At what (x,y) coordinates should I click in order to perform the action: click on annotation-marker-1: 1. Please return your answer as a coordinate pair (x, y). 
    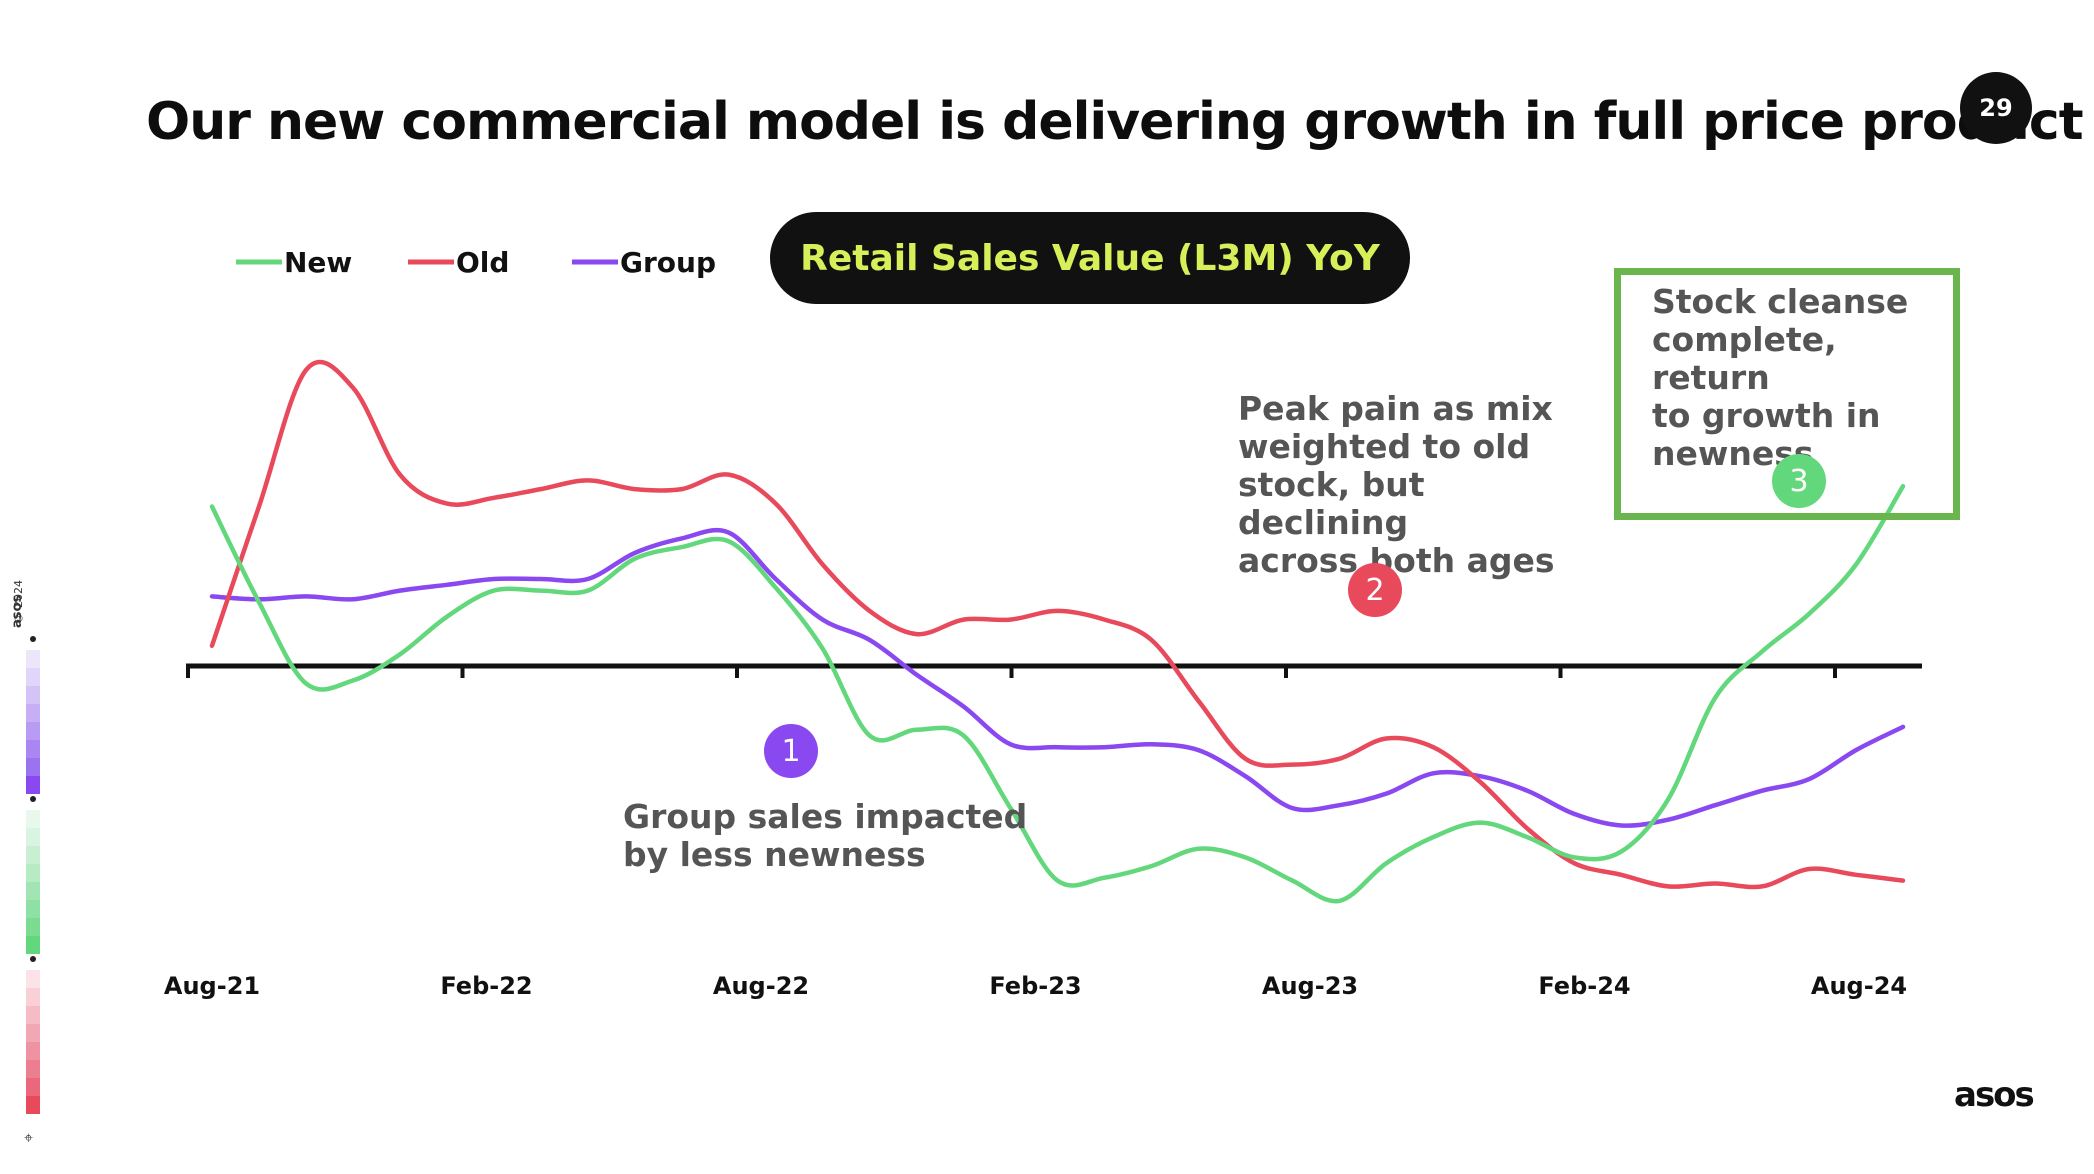
    Looking at the image, I should click on (791, 751).